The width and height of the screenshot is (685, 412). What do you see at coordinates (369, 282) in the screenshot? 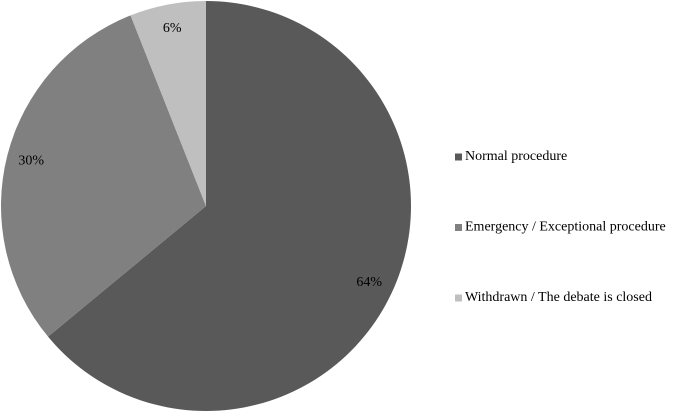
I see `data-label: 64%` at bounding box center [369, 282].